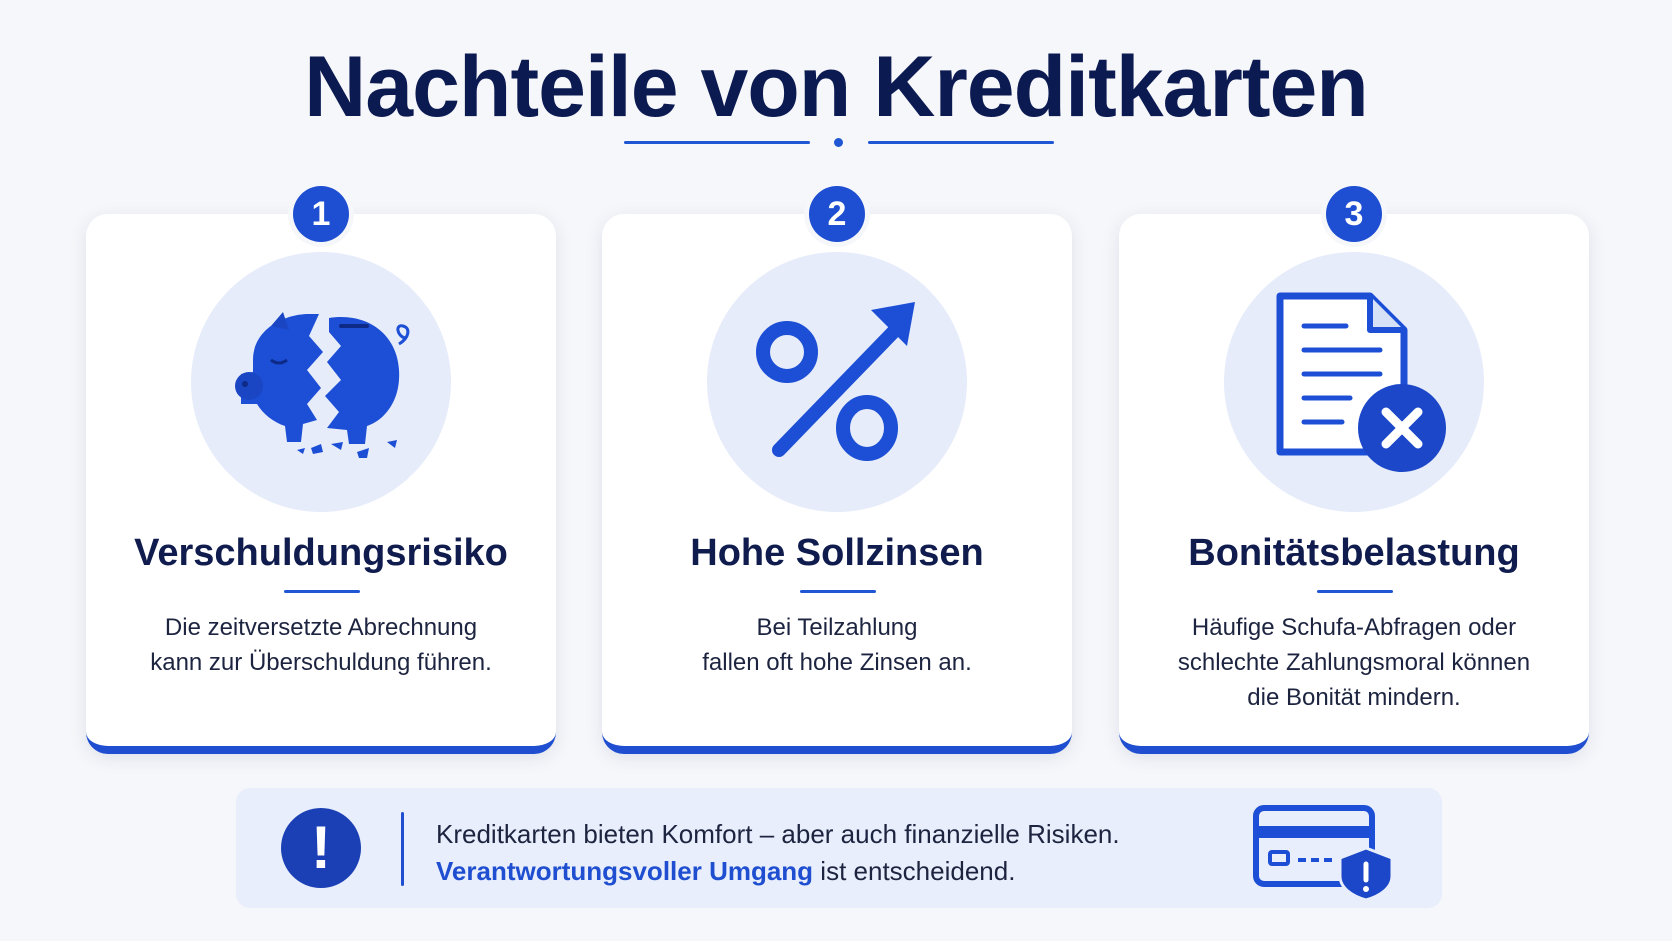 This screenshot has width=1672, height=941. Describe the element at coordinates (837, 382) in the screenshot. I see `percent-arrow-up-icon` at that location.